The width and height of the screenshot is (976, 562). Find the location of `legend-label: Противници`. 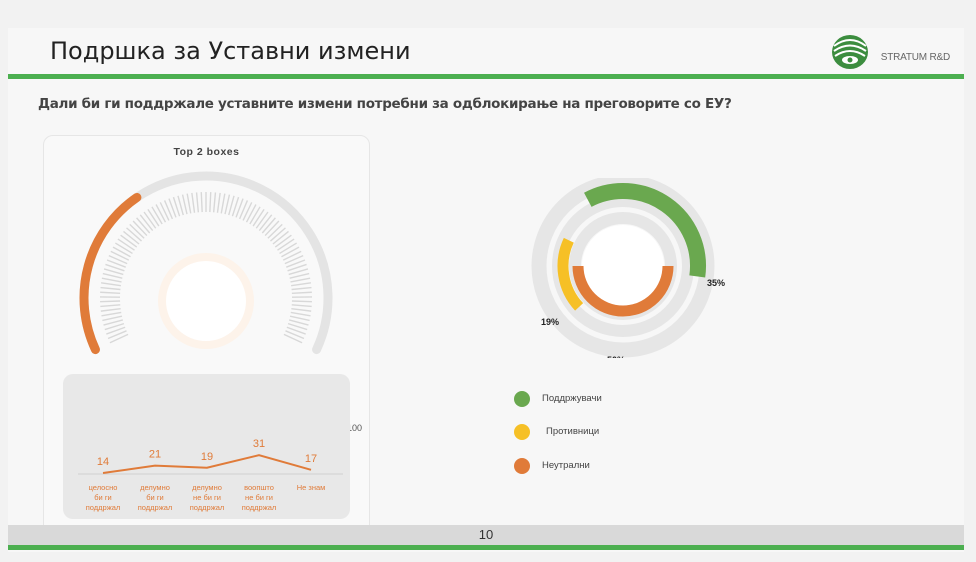

legend-label: Противници is located at coordinates (573, 431).